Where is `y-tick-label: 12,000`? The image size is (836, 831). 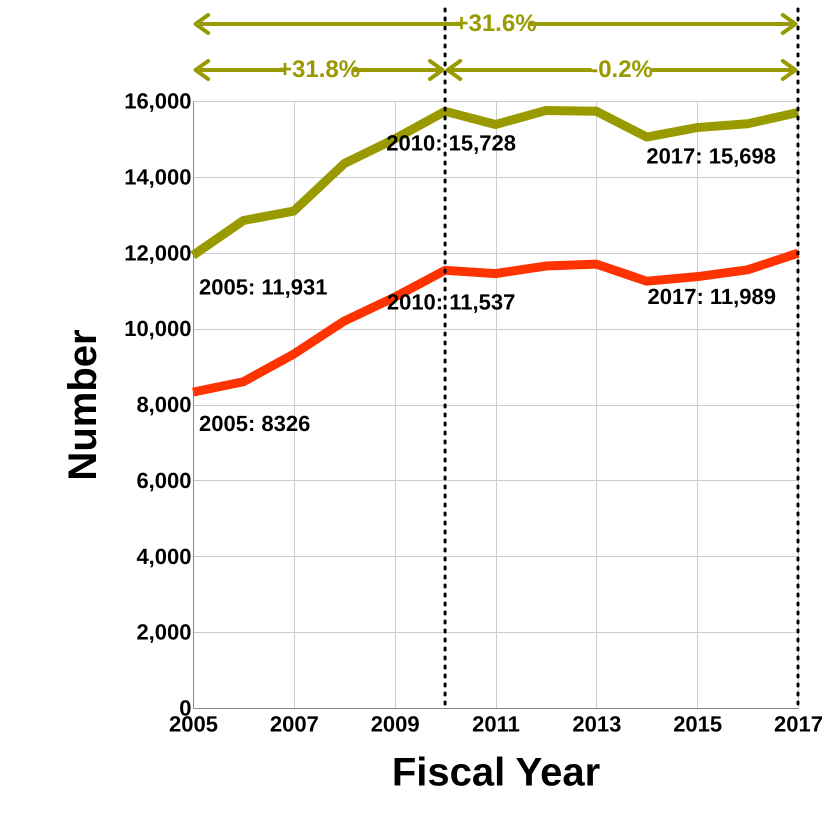 y-tick-label: 12,000 is located at coordinates (158, 253).